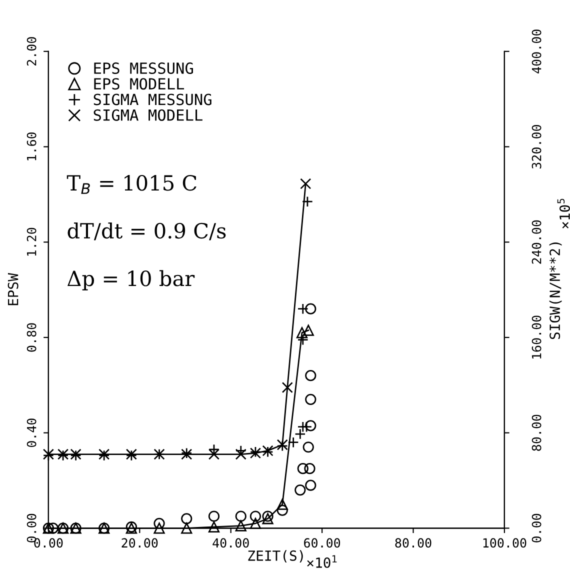 The width and height of the screenshot is (570, 571). What do you see at coordinates (537, 146) in the screenshot?
I see `y2-tick-label: 320.00` at bounding box center [537, 146].